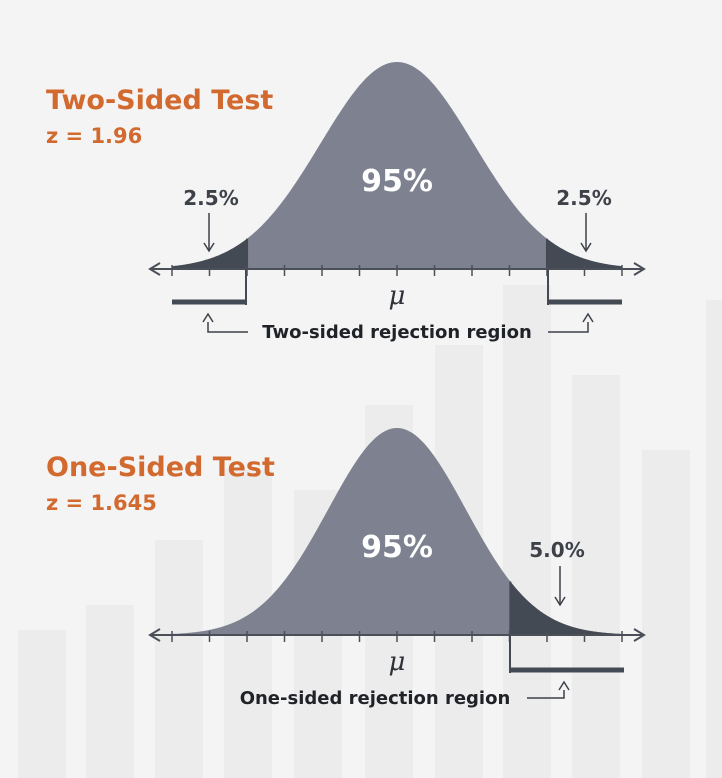 This screenshot has width=722, height=778. I want to click on right-tail-label: 2.5%, so click(583, 198).